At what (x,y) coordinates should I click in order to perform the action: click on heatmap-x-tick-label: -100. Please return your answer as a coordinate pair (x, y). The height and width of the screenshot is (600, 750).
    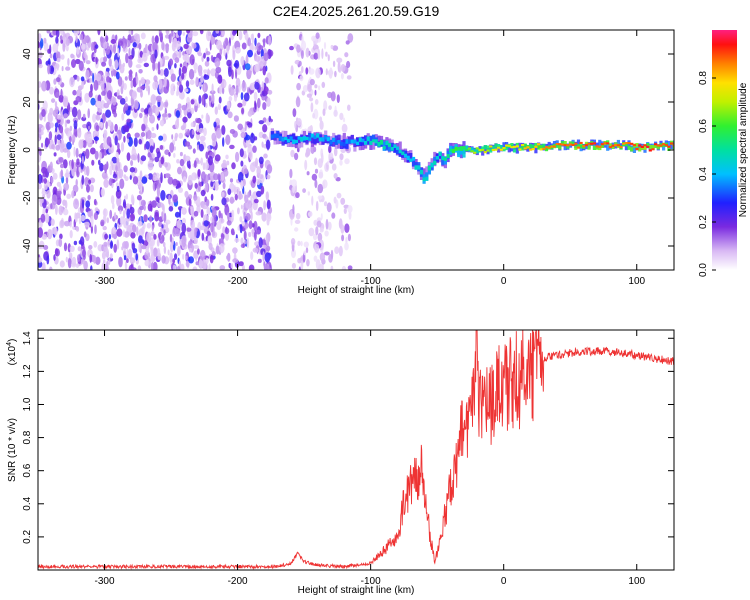
    Looking at the image, I should click on (371, 281).